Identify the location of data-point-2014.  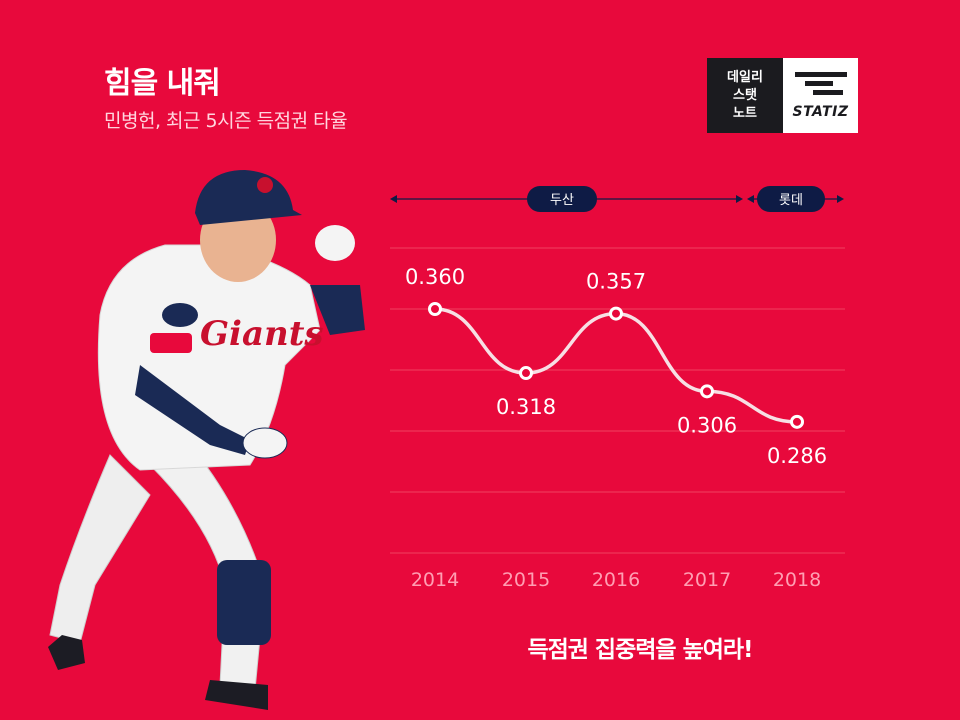
(435, 309).